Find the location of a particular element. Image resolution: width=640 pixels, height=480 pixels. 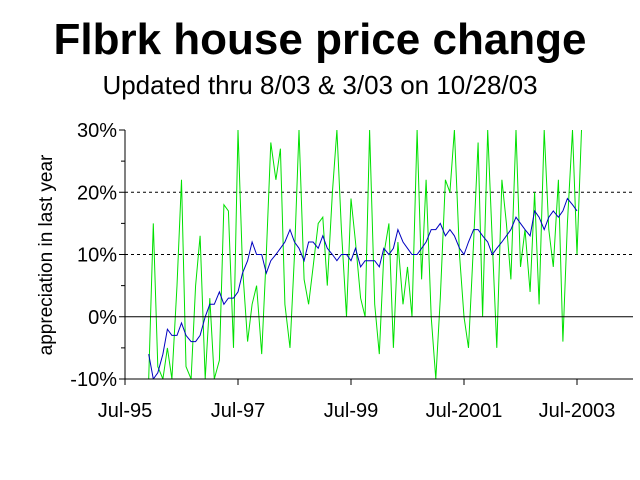

y-tick-label: 10% is located at coordinates (97, 256).